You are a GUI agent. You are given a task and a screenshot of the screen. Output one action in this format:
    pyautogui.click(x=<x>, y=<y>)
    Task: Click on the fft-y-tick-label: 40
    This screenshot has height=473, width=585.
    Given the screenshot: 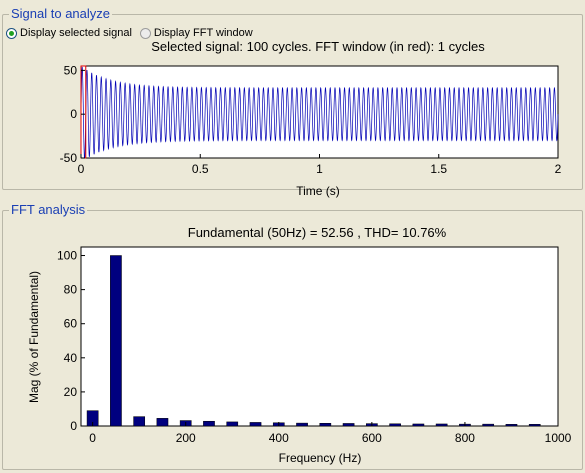 What is the action you would take?
    pyautogui.click(x=71, y=358)
    